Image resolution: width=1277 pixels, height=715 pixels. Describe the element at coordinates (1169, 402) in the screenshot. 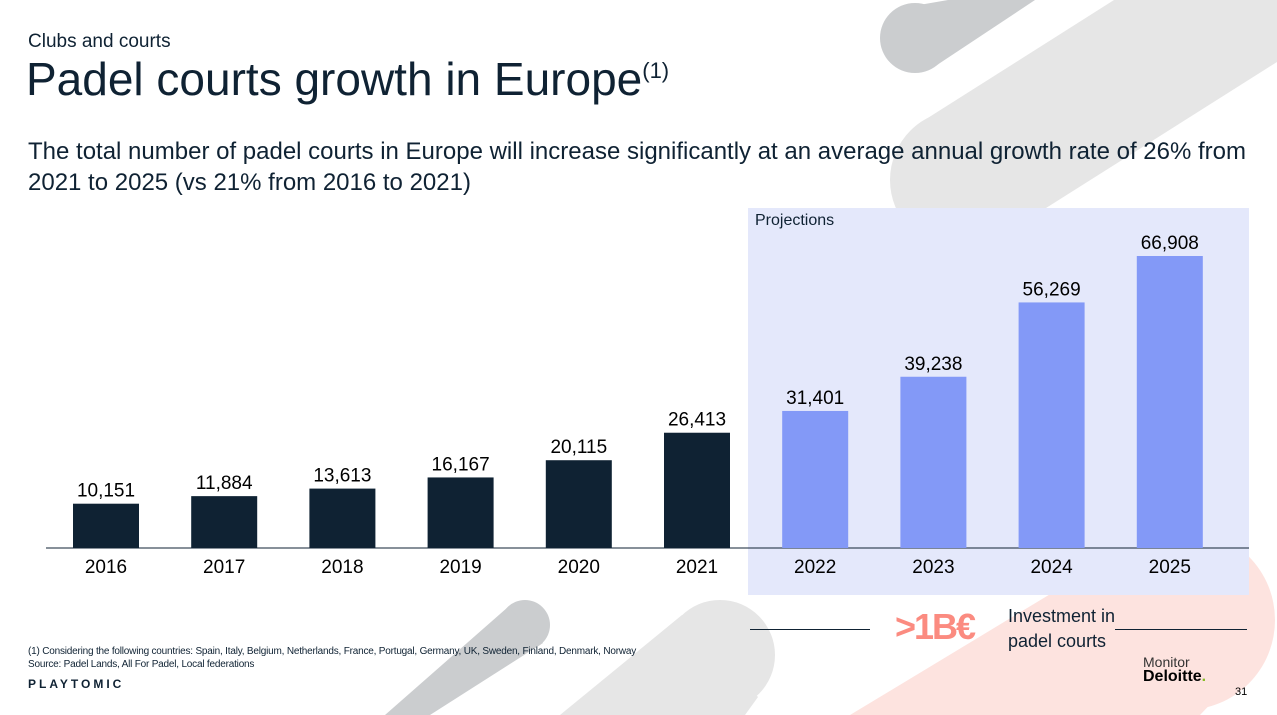

I see `bar-2025` at that location.